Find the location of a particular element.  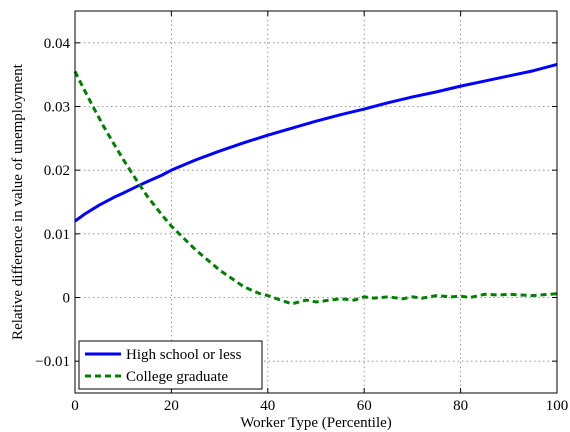

x-axis-label: Worker Type (Percentile) is located at coordinates (316, 423).